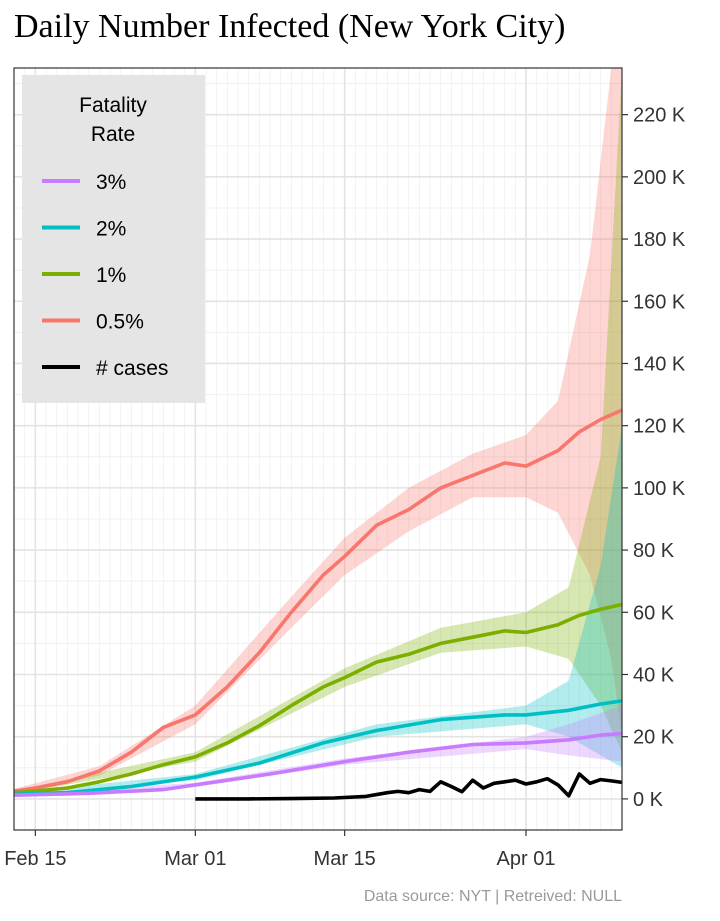  I want to click on legend-label: 2%, so click(111, 229).